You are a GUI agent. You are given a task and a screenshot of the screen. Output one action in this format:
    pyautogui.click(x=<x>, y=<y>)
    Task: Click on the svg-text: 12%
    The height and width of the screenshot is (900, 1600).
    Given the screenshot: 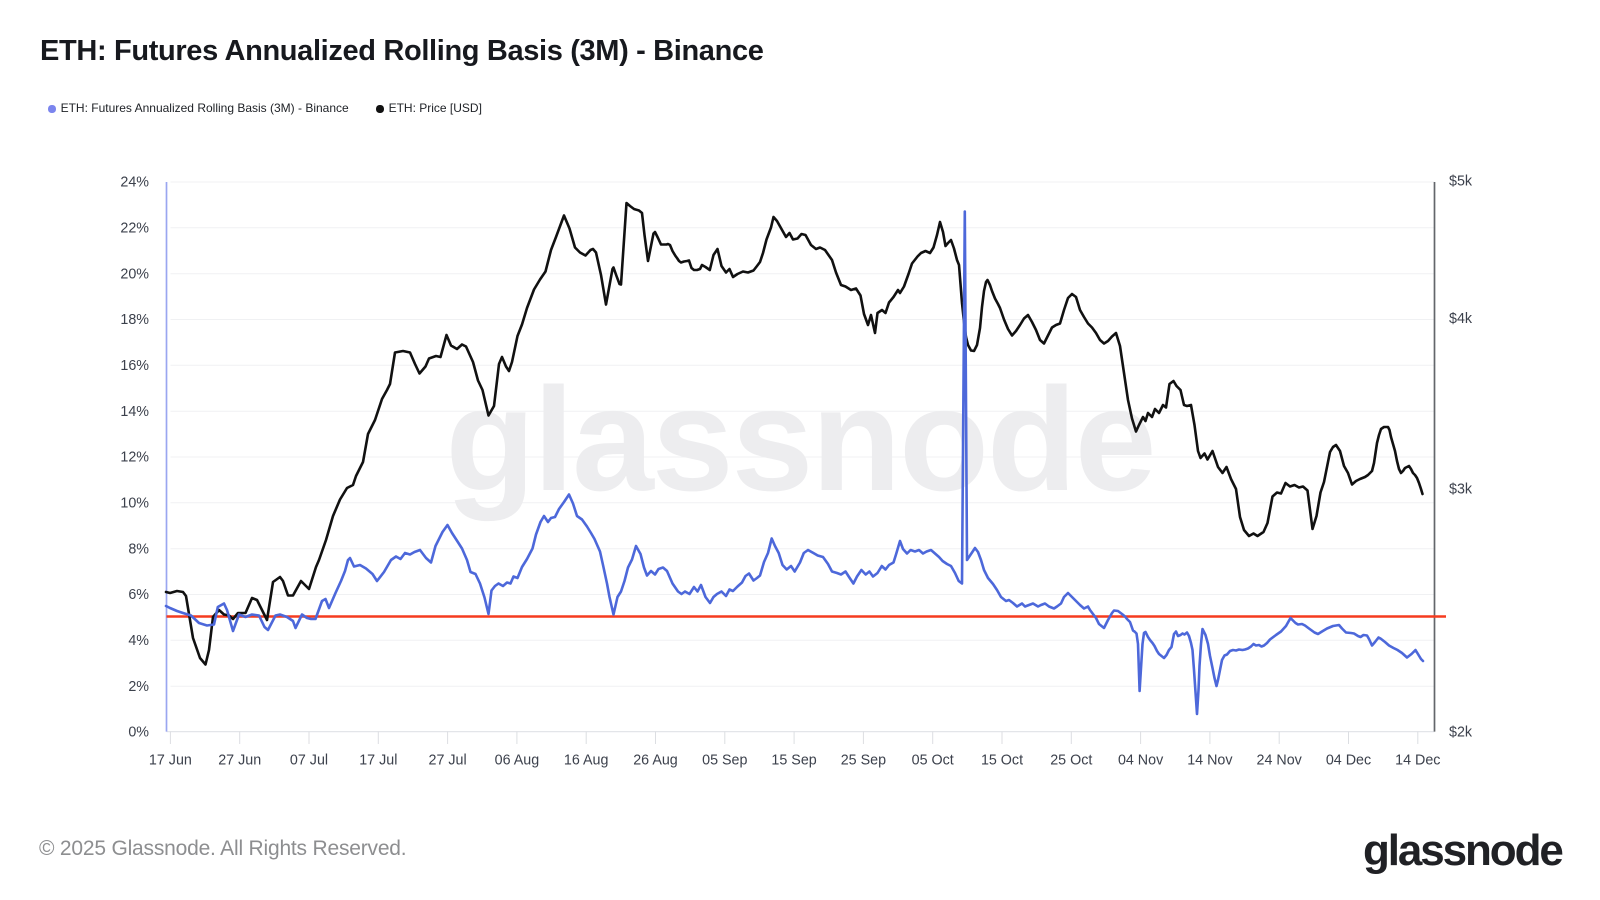 What is the action you would take?
    pyautogui.click(x=134, y=458)
    